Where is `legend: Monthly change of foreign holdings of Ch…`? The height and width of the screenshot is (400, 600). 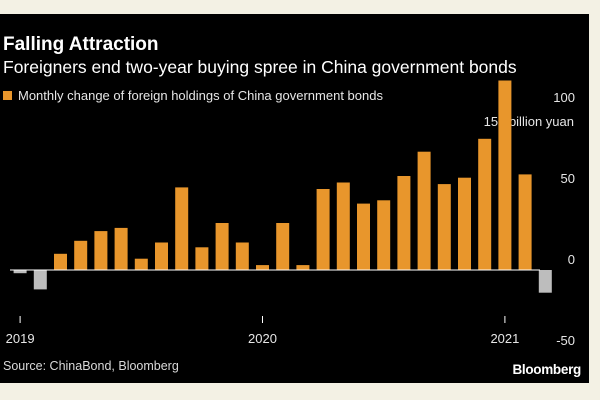 legend: Monthly change of foreign holdings of Ch… is located at coordinates (193, 95).